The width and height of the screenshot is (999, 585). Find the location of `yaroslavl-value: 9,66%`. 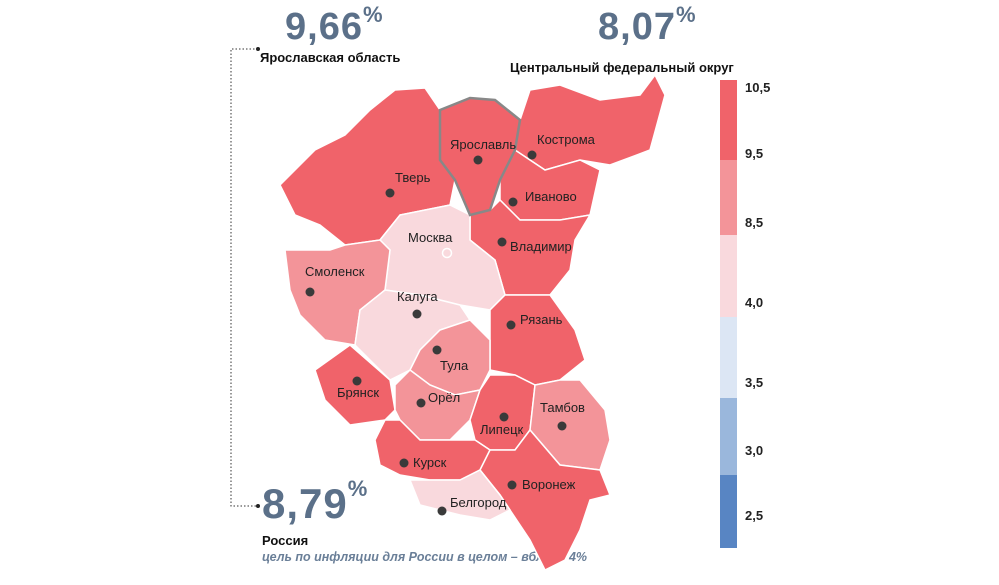

yaroslavl-value: 9,66% is located at coordinates (334, 25).